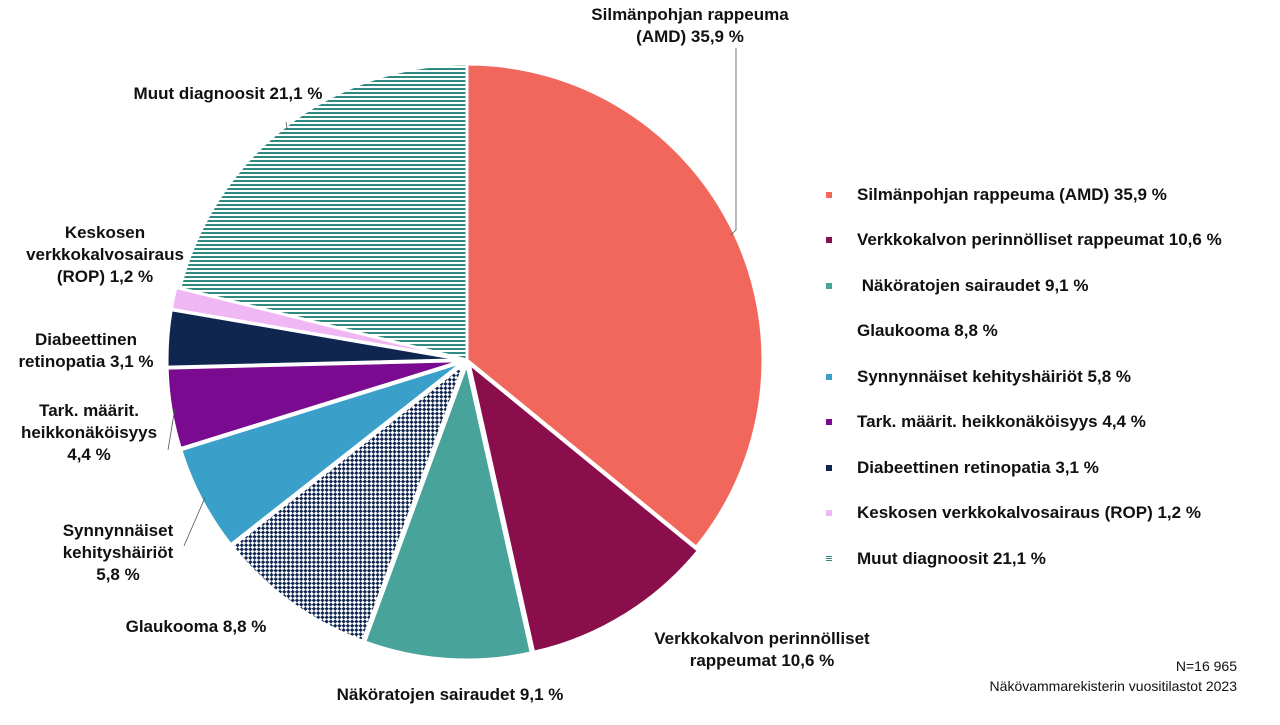  What do you see at coordinates (951, 558) in the screenshot?
I see `legend-label: Muut diagnoosit 21,1 %` at bounding box center [951, 558].